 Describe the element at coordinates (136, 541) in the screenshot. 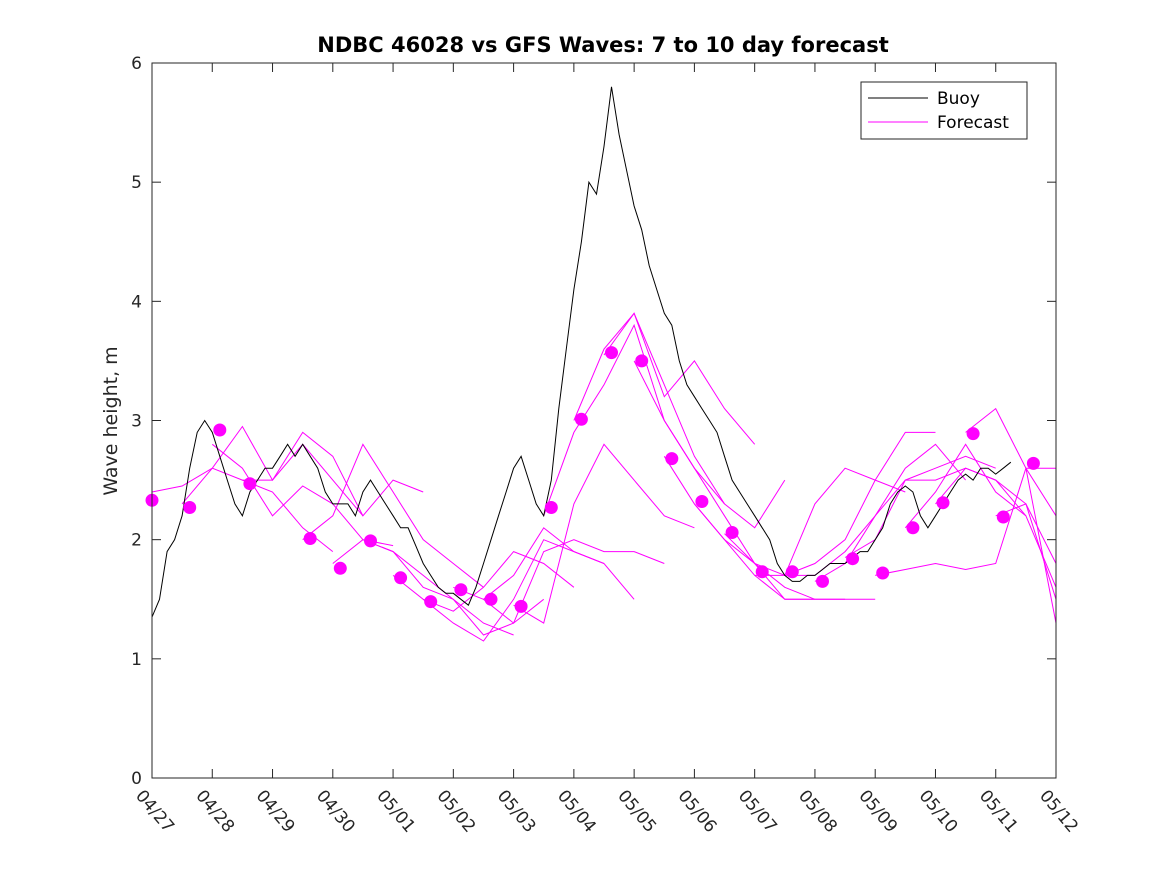

I see `y-tick-label: 2` at that location.